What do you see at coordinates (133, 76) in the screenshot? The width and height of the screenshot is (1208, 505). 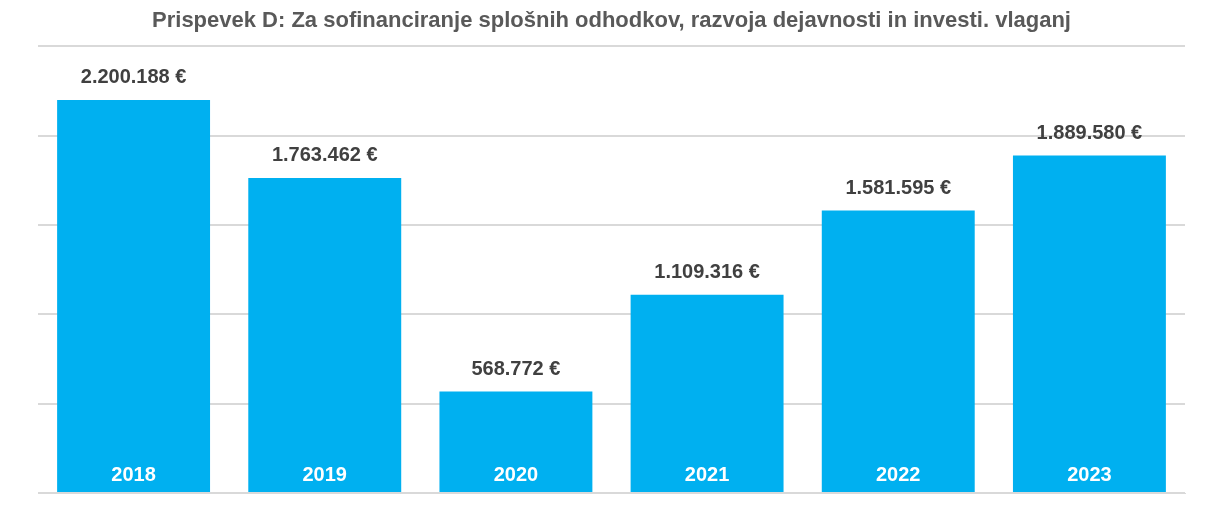 I see `data-label: 2.200.188 €` at bounding box center [133, 76].